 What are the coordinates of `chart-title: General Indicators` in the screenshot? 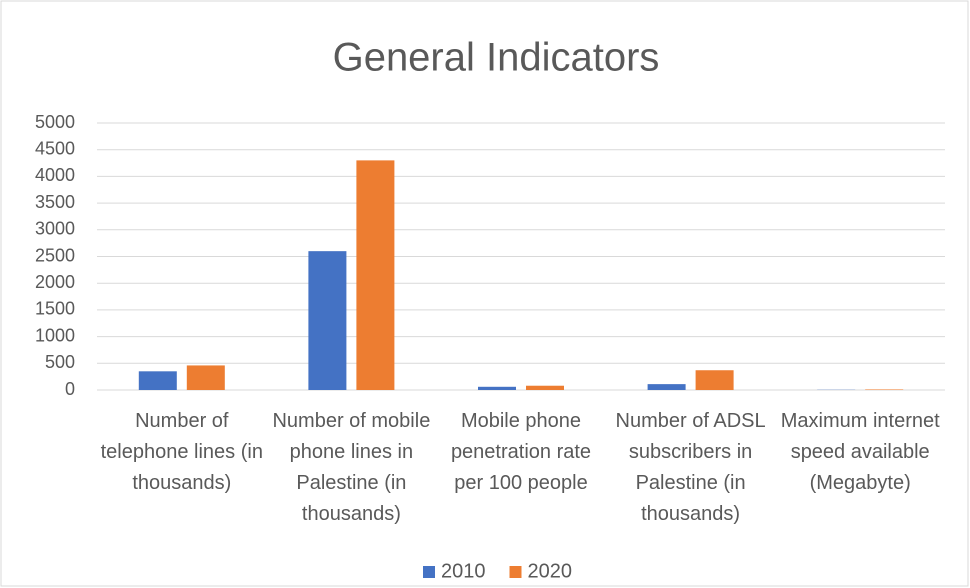 It's located at (496, 58).